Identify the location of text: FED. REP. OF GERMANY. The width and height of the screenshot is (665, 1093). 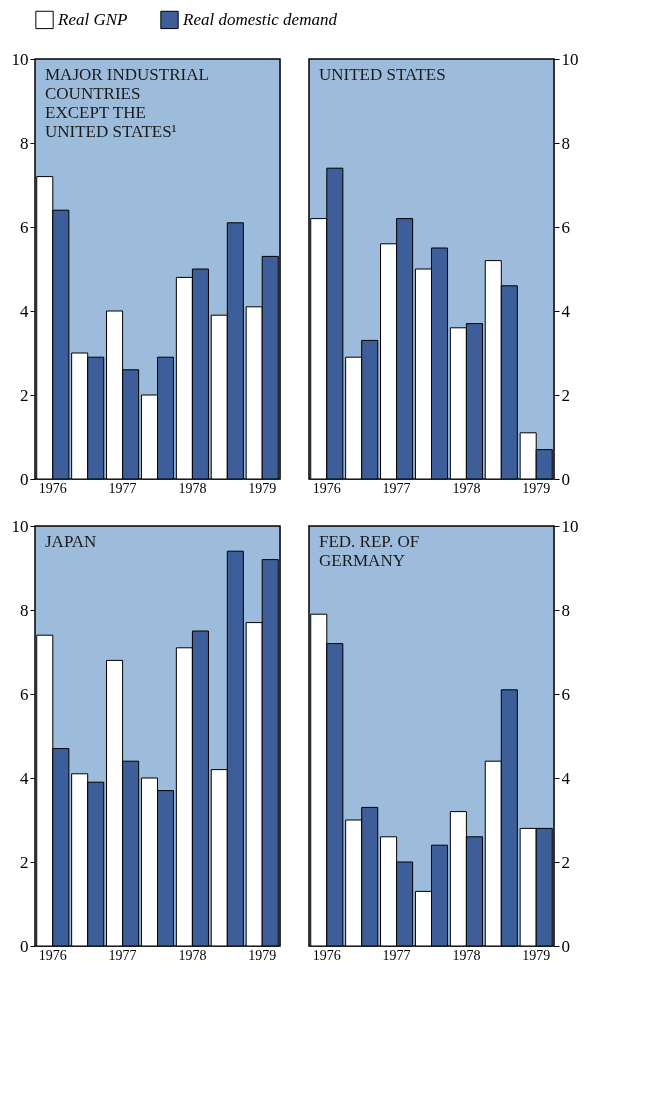
(369, 551).